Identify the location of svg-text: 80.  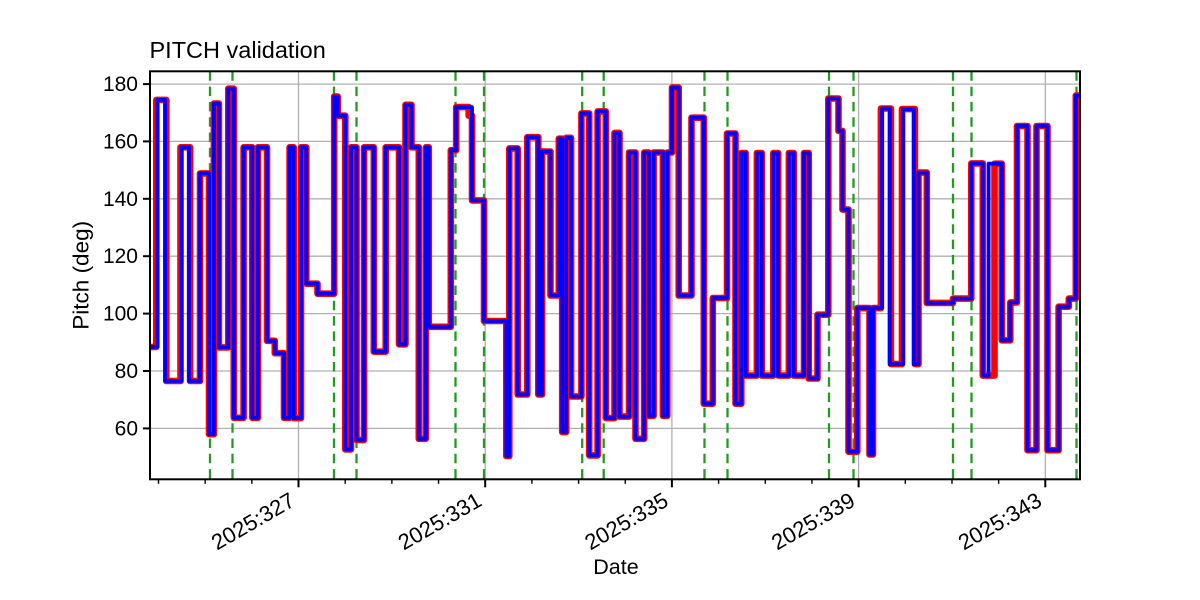
(126, 371).